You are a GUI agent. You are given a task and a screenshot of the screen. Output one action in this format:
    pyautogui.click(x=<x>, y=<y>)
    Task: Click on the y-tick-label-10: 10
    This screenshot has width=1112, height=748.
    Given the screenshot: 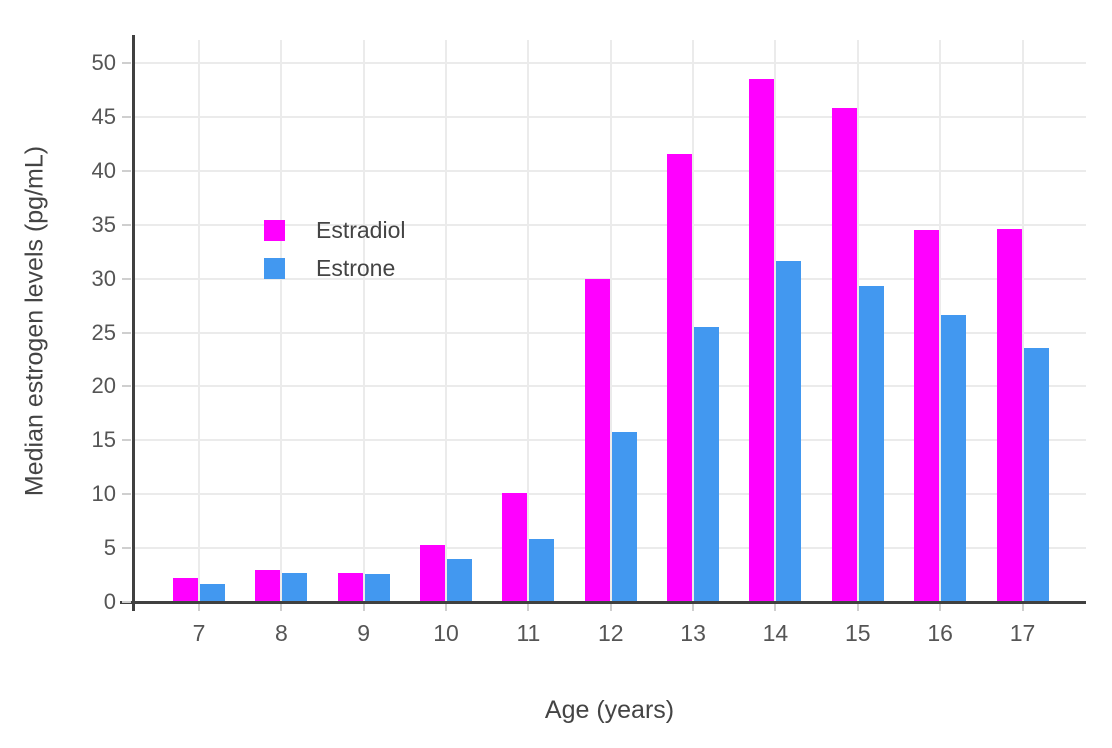 What is the action you would take?
    pyautogui.click(x=103, y=494)
    